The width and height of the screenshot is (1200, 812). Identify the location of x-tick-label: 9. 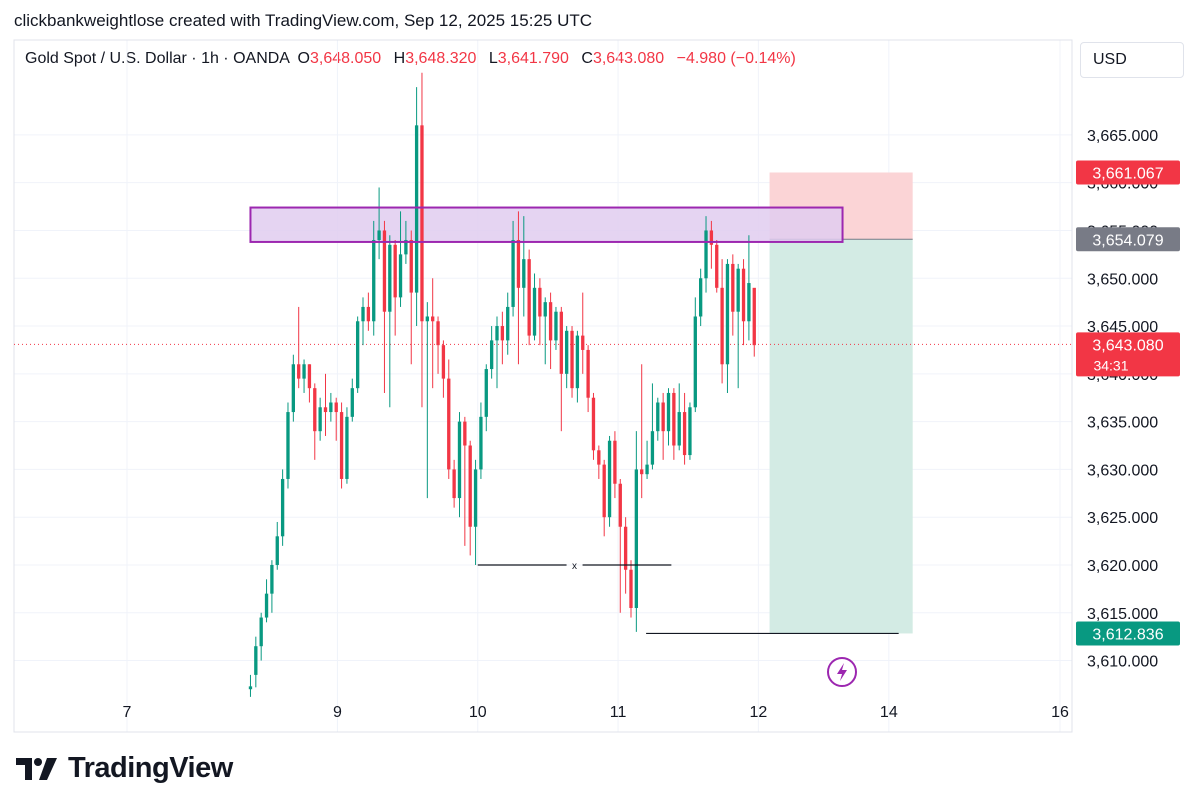
(337, 712).